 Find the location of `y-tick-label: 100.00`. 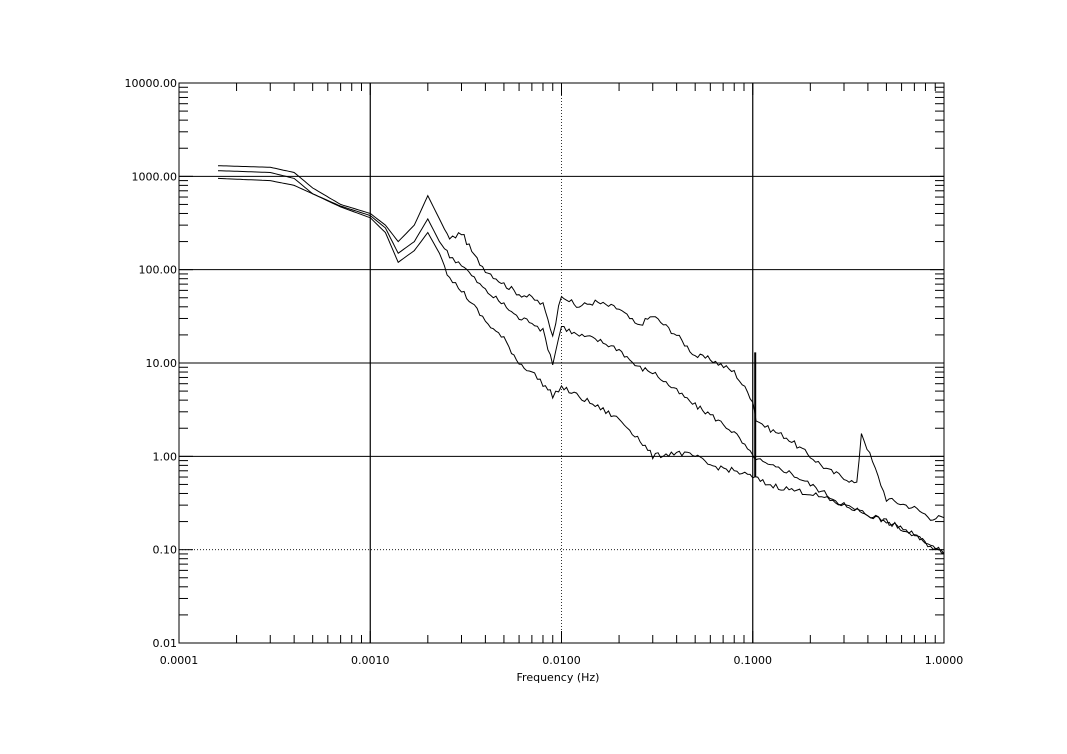

y-tick-label: 100.00 is located at coordinates (158, 270).